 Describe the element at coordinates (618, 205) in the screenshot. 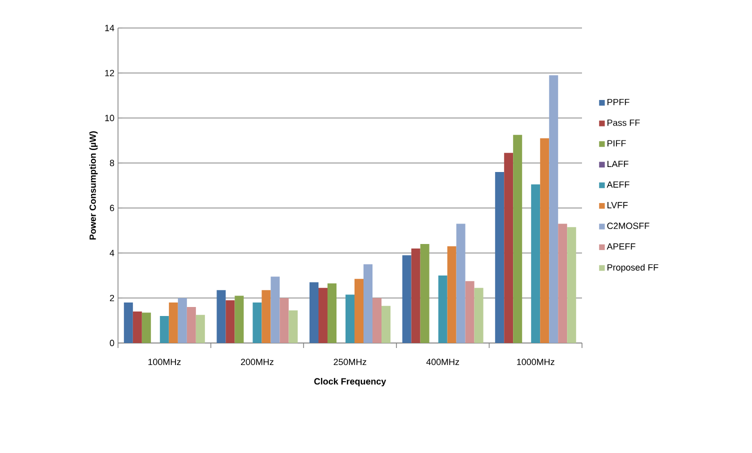

I see `legend-label: LVFF` at that location.